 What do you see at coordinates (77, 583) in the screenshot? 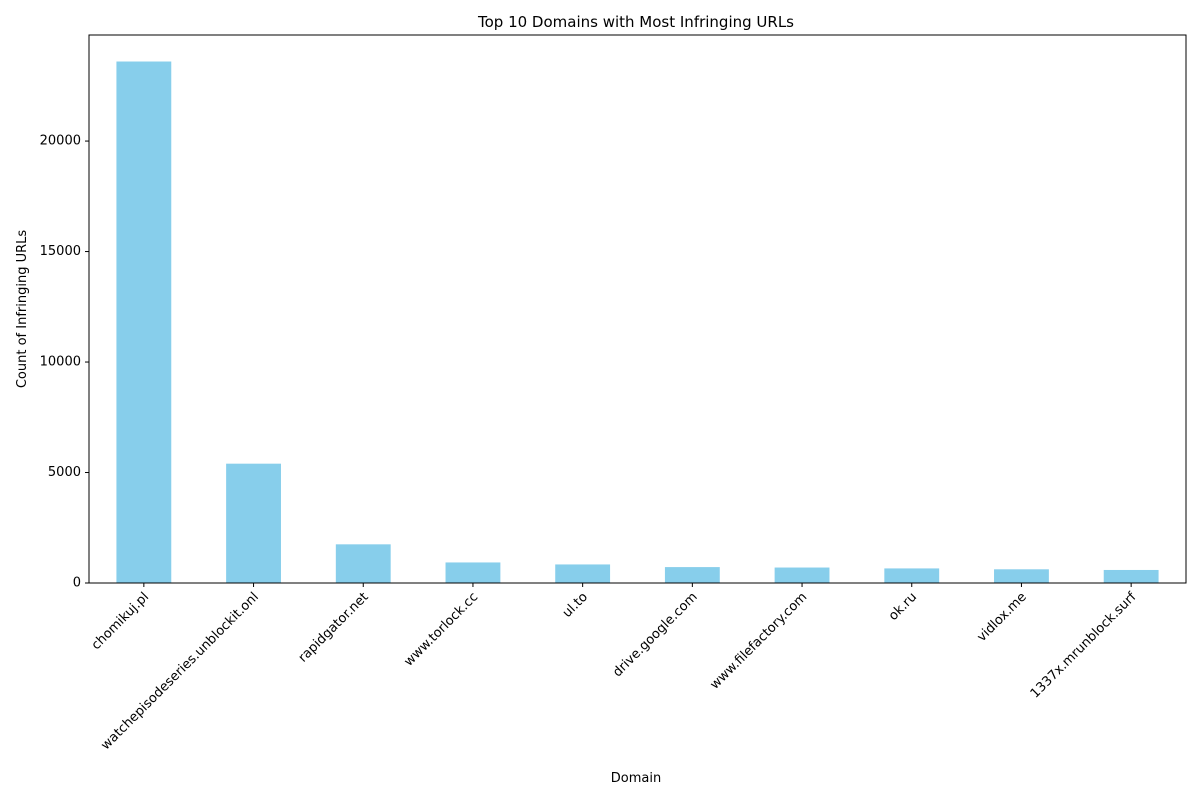
I see `y-tick-label-0: 0` at bounding box center [77, 583].